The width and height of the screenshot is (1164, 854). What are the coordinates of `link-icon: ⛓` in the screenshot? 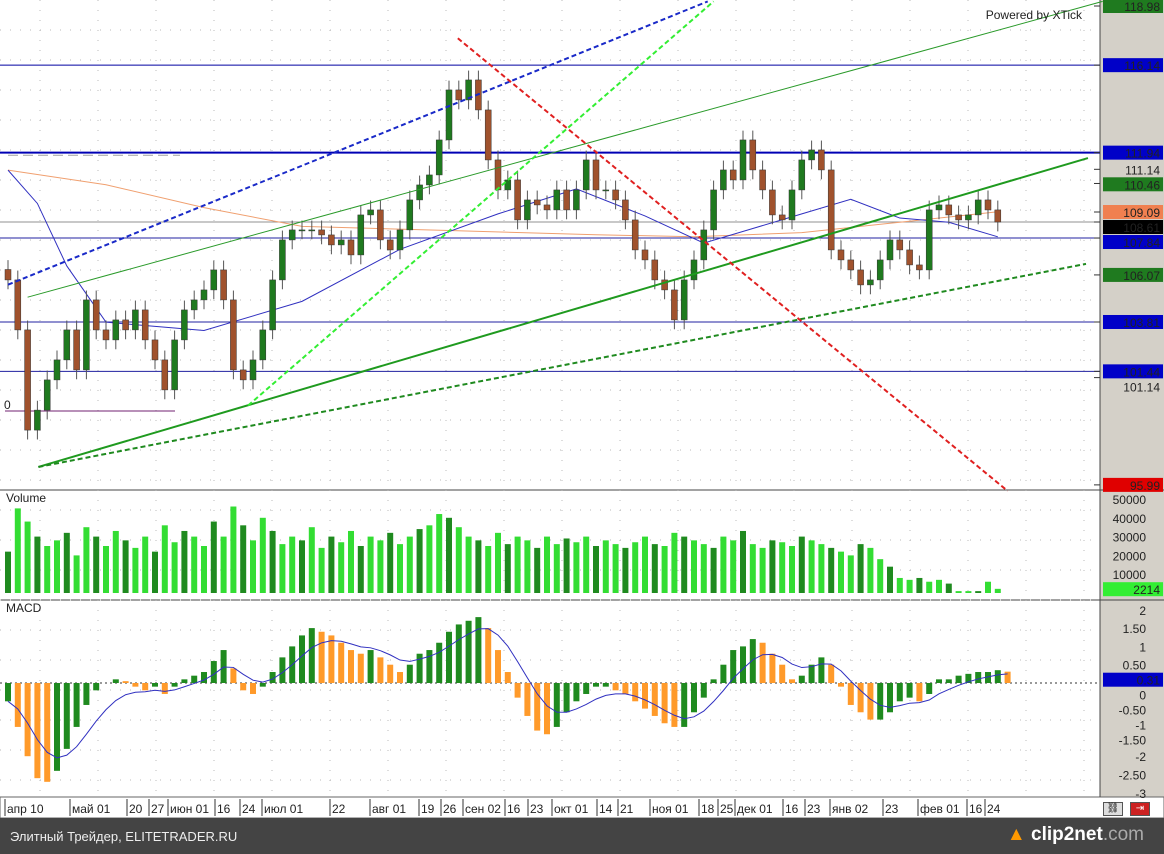 It's located at (1113, 809).